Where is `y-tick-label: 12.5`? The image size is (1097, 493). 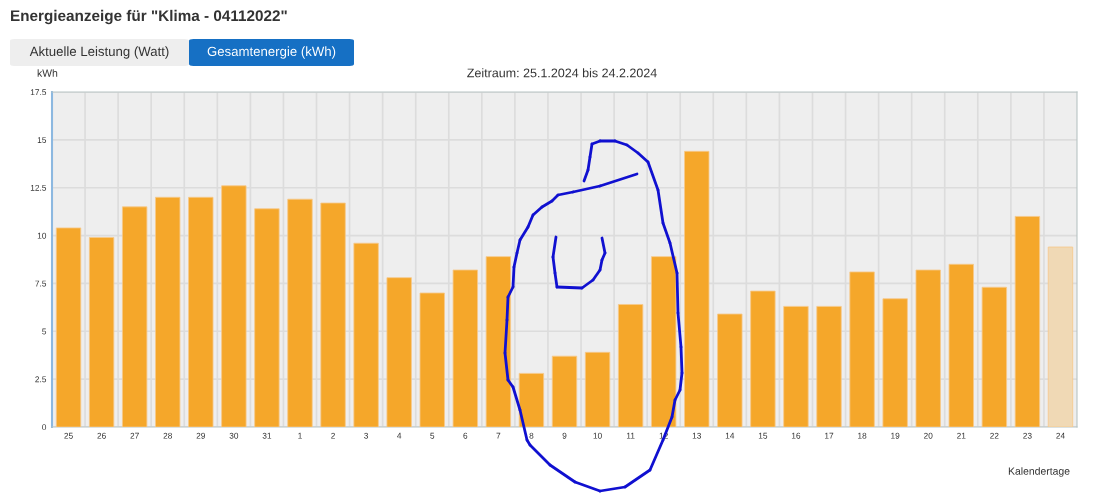 y-tick-label: 12.5 is located at coordinates (38, 187).